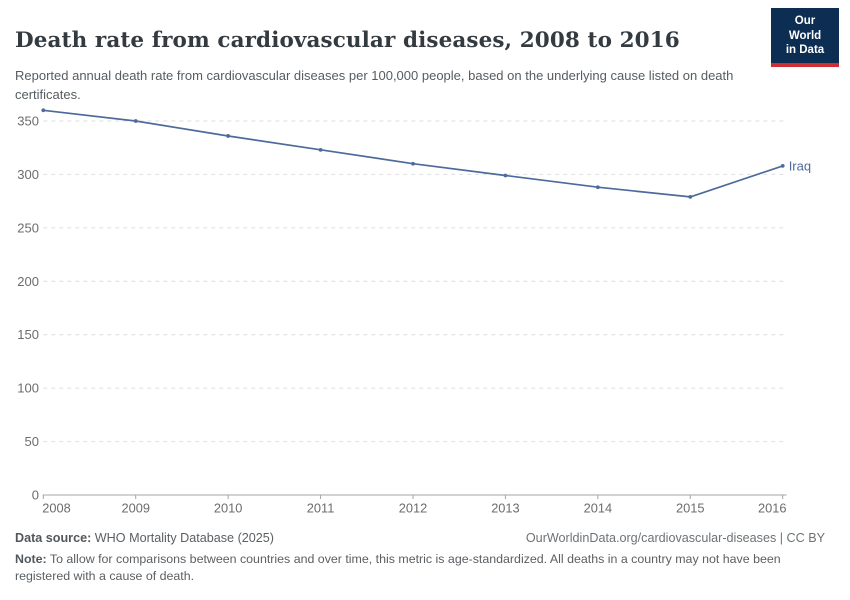 This screenshot has height=600, width=850. I want to click on y-tick-label-50: 50, so click(32, 441).